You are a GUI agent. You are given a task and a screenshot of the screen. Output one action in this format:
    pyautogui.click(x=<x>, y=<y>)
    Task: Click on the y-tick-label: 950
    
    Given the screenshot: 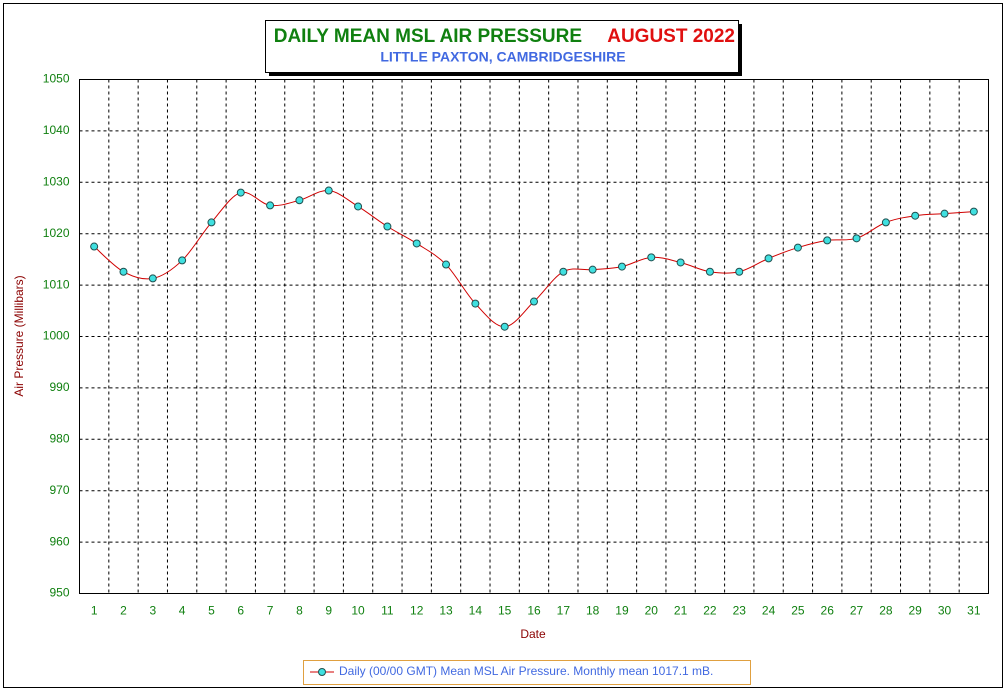 What is the action you would take?
    pyautogui.click(x=59, y=593)
    